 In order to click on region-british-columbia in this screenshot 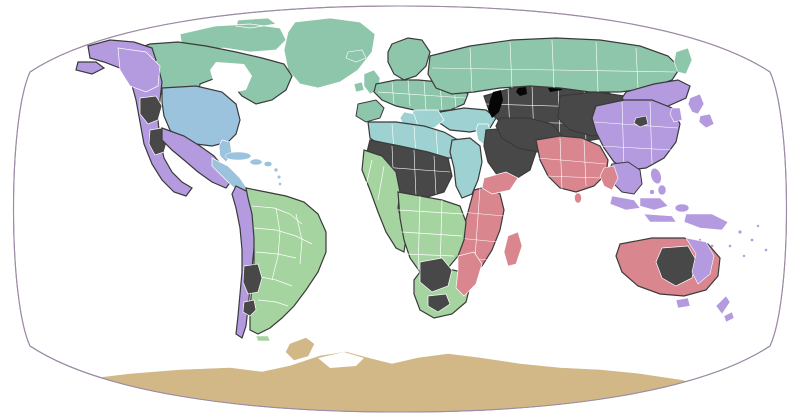, I will do `click(139, 70)`.